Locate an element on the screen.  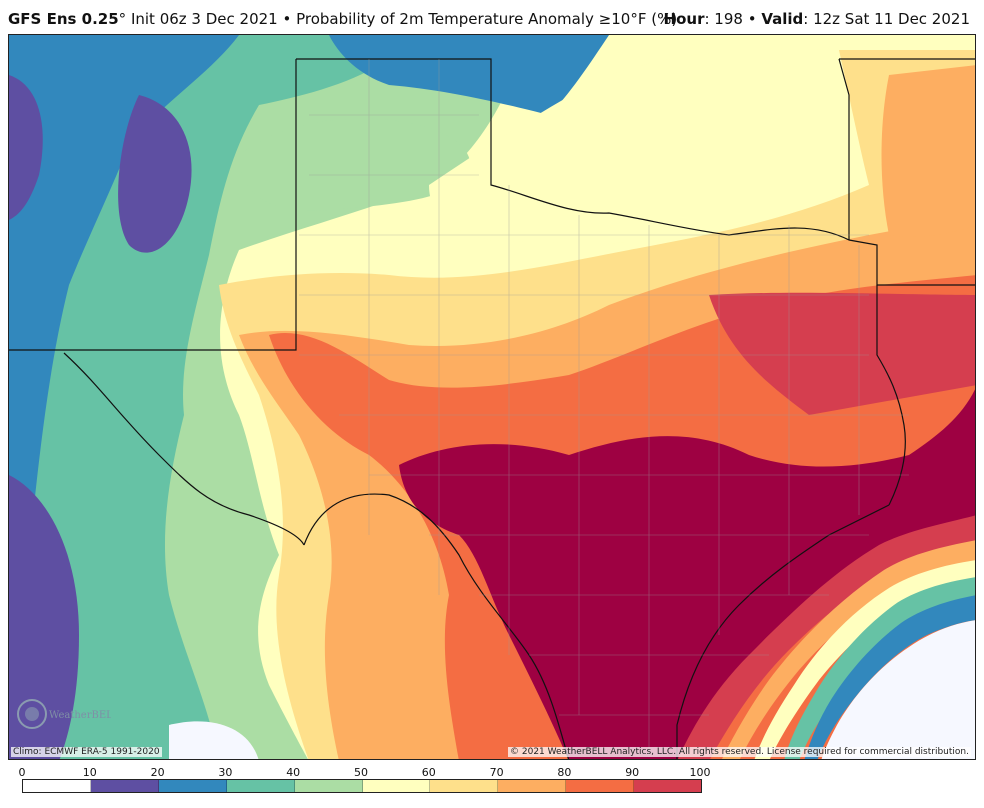
weatherbell-logo-icon: WeatherBELL is located at coordinates (64, 714).